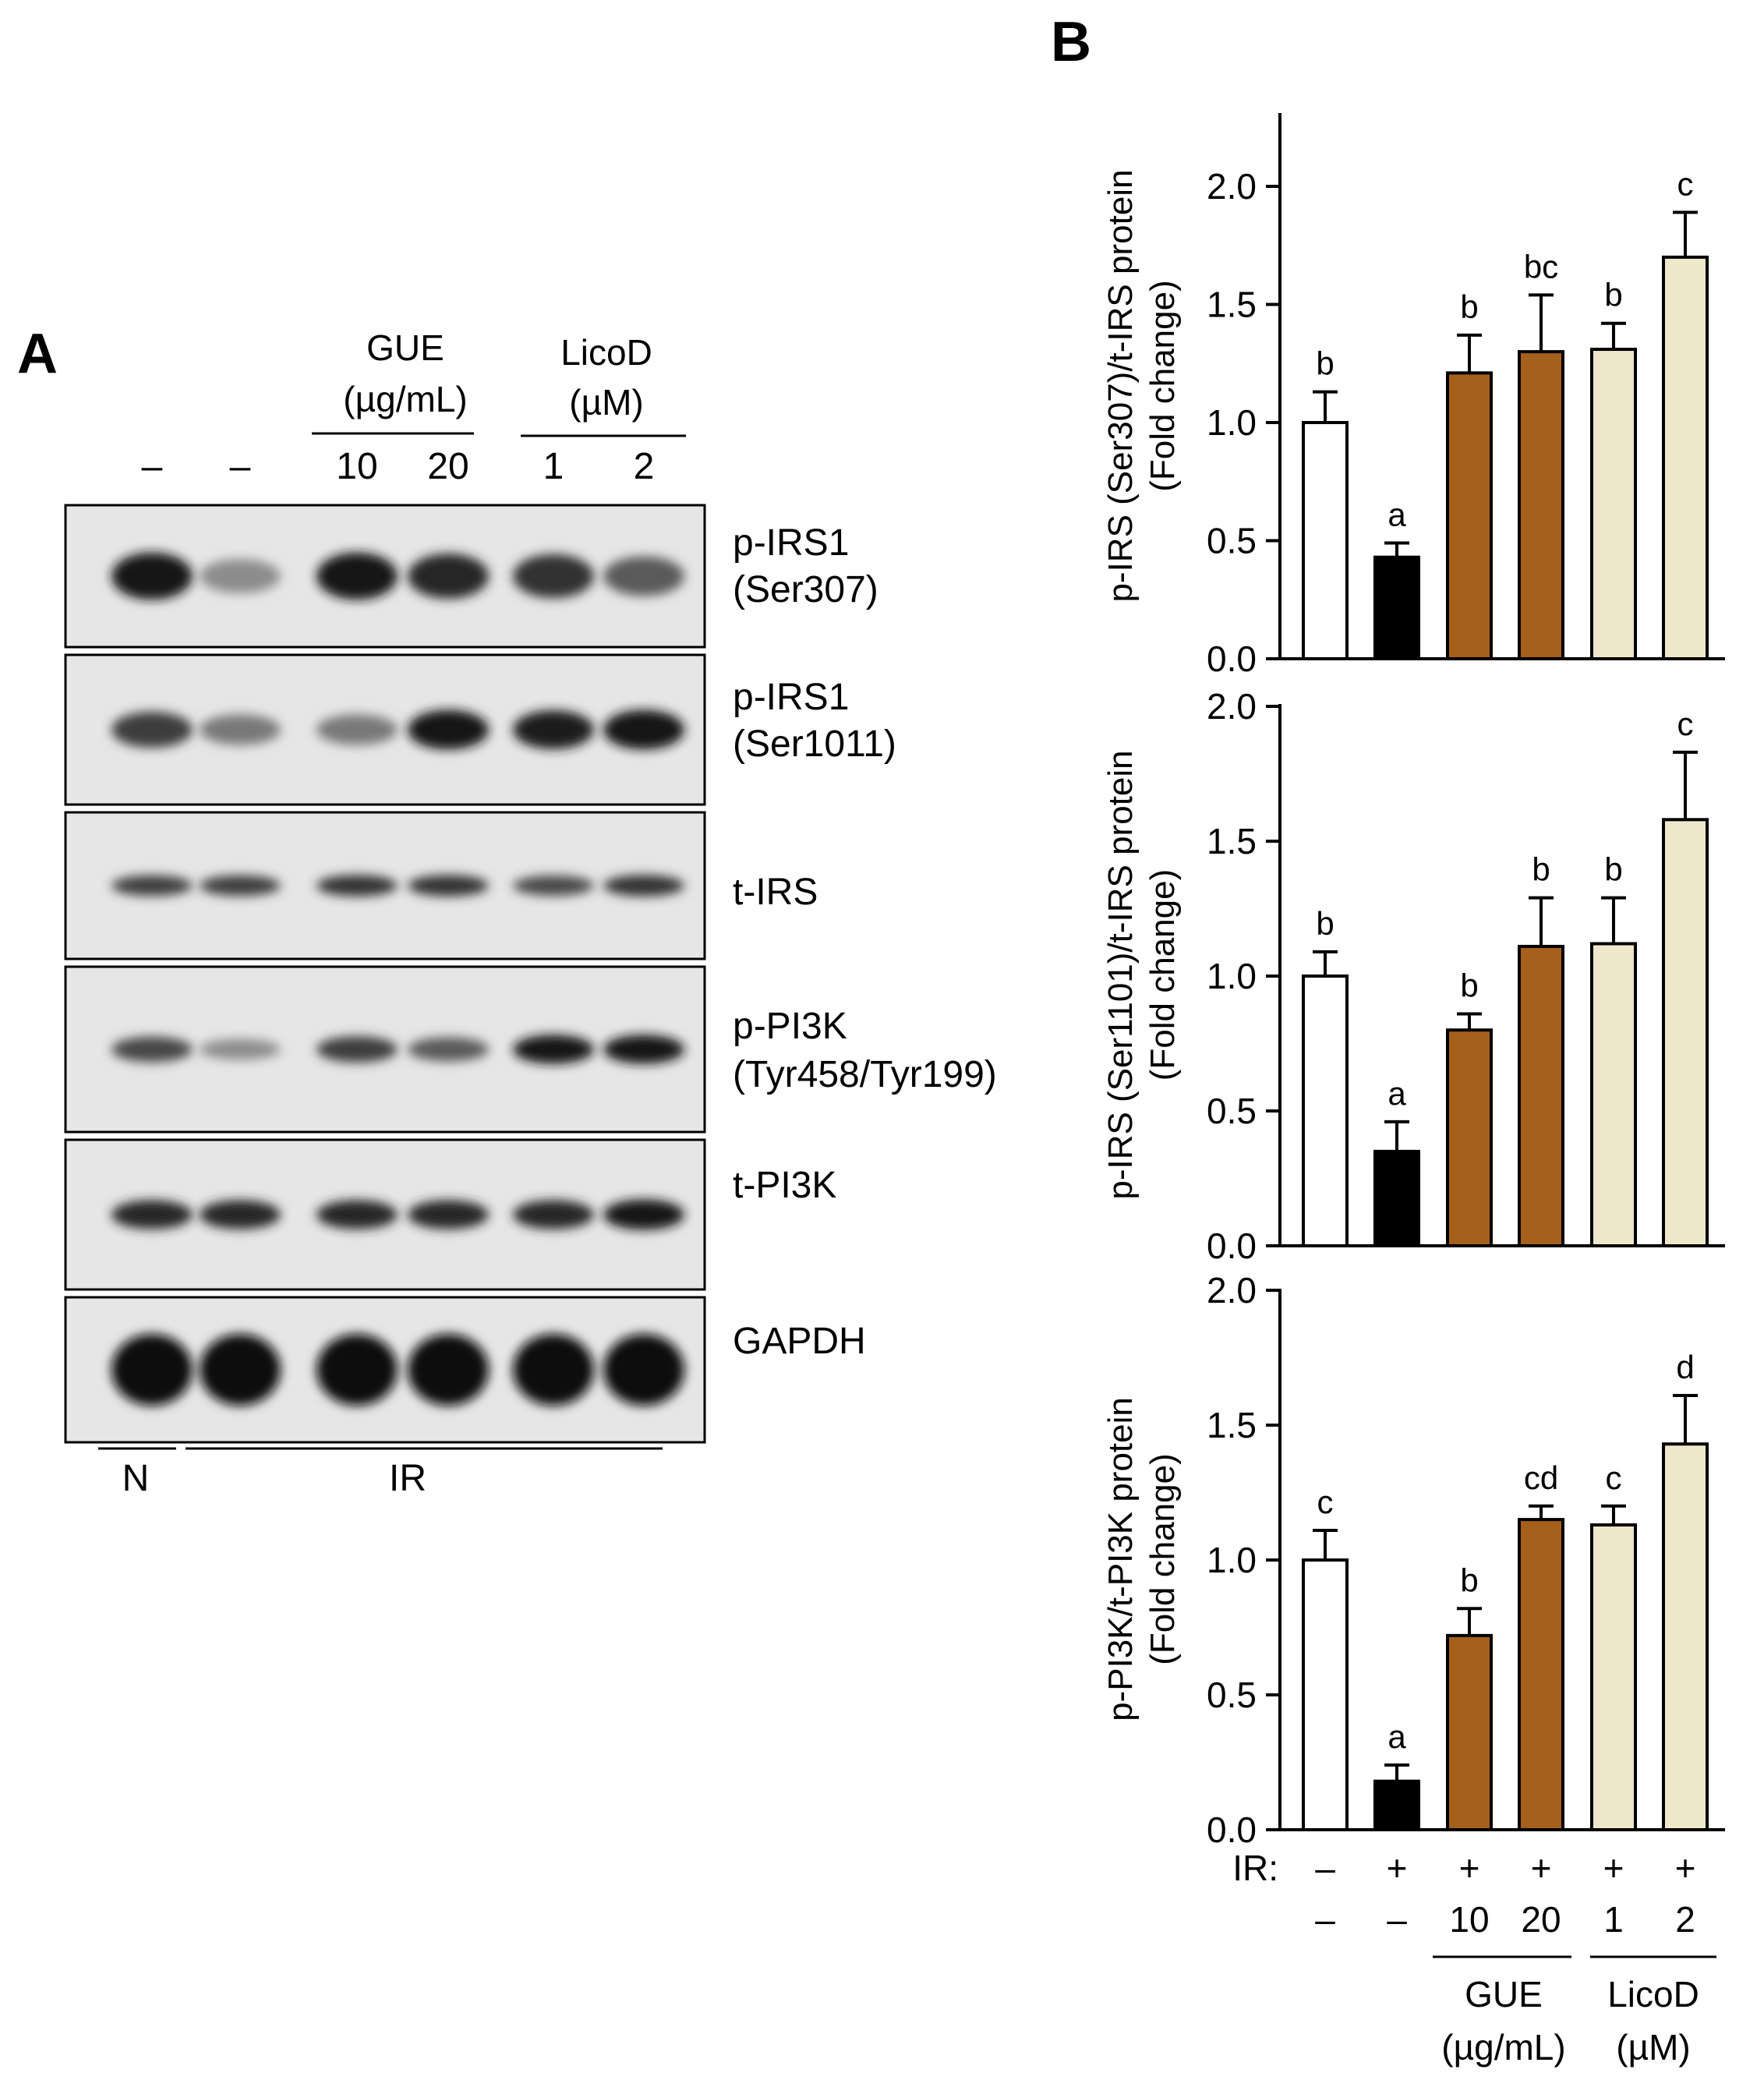 This screenshot has width=1764, height=2080. Describe the element at coordinates (606, 403) in the screenshot. I see `licod-header-unit: (µM)` at that location.